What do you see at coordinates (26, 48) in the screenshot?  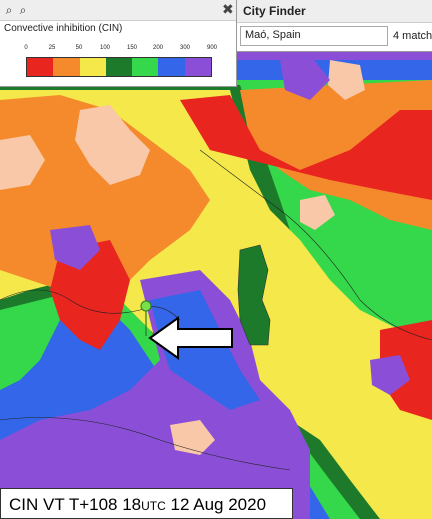 I see `legend-tick: 0` at bounding box center [26, 48].